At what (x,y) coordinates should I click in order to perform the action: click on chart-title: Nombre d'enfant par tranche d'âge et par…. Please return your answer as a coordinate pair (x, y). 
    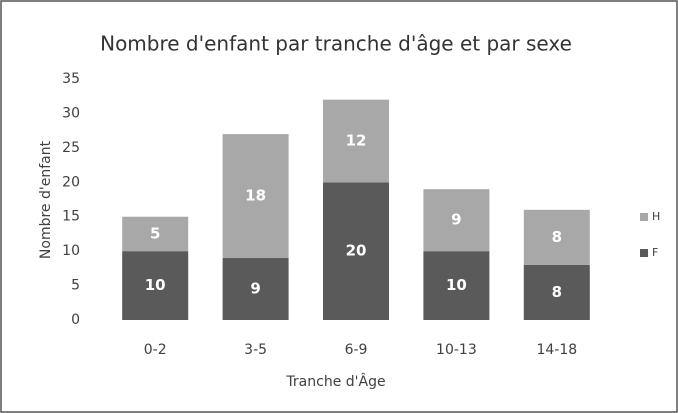
    Looking at the image, I should click on (336, 44).